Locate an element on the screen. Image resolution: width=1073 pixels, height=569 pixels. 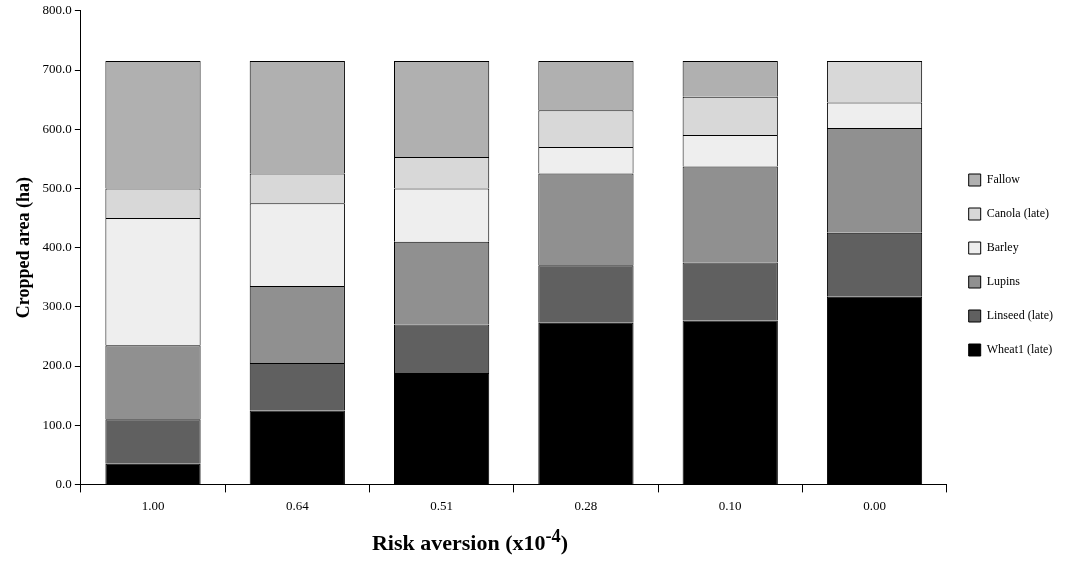
y-tick-label: 400.0 is located at coordinates (57, 247).